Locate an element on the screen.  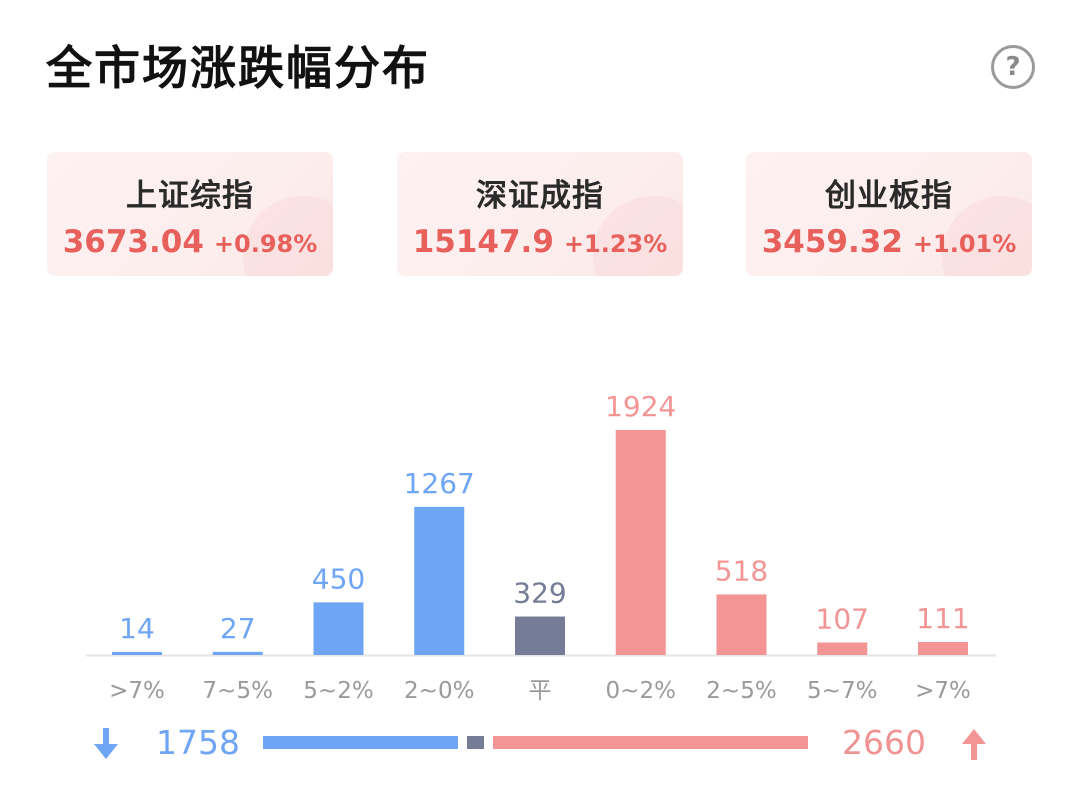
index-card-shenzhen: 深证成指 15147.9 +1.23% is located at coordinates (540, 214).